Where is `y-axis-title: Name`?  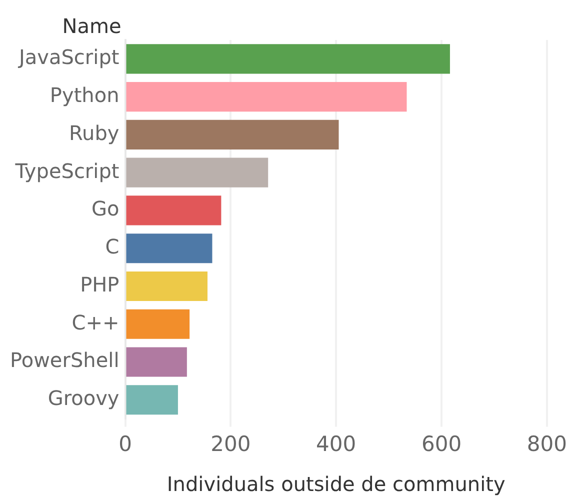
y-axis-title: Name is located at coordinates (92, 26).